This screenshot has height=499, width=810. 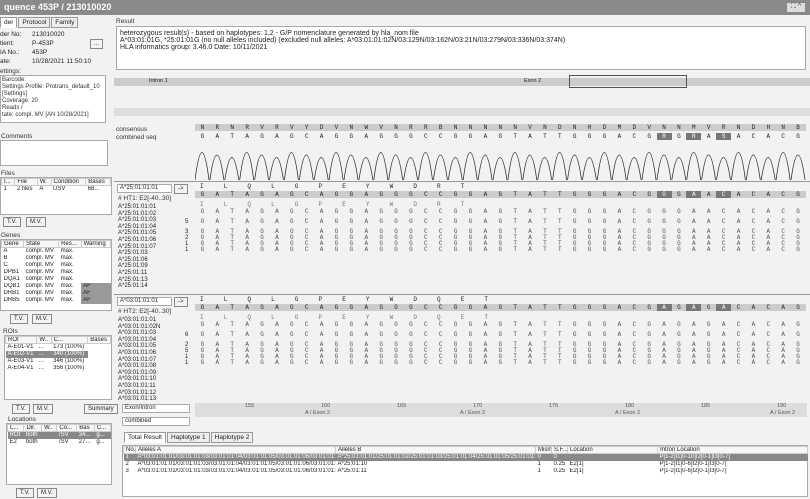 I want to click on column-header: Warning, so click(x=95, y=244).